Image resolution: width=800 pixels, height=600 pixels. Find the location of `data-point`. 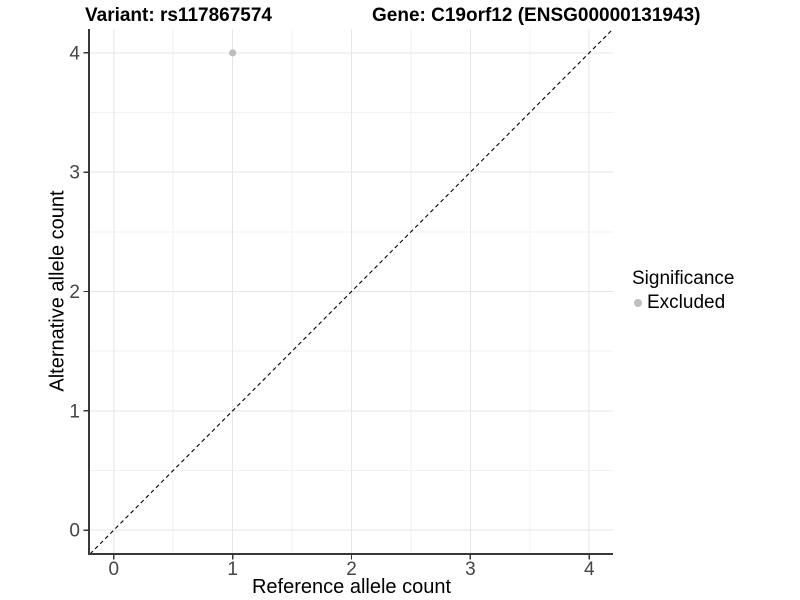

data-point is located at coordinates (233, 53).